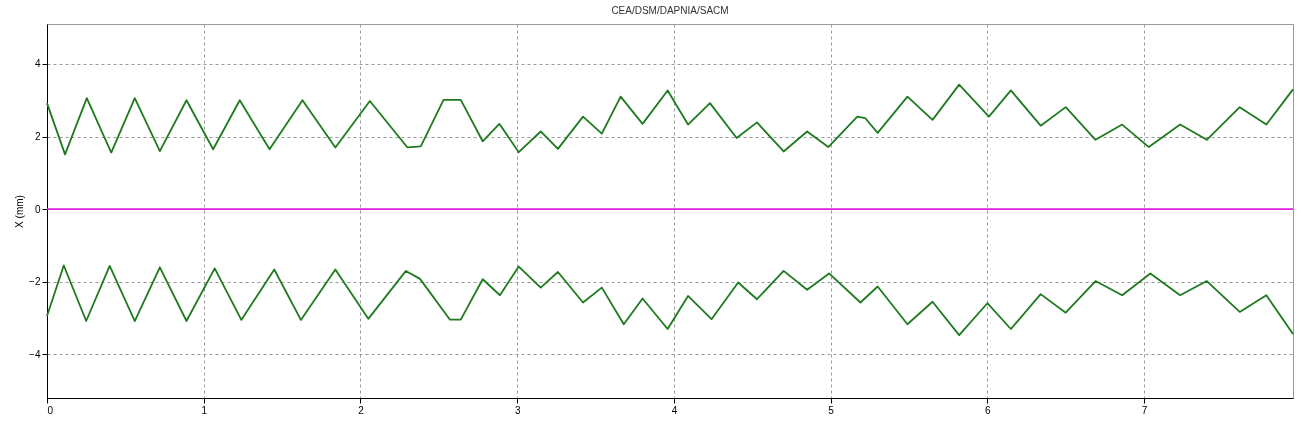 Image resolution: width=1307 pixels, height=441 pixels. Describe the element at coordinates (670, 10) in the screenshot. I see `chart-title: CEA/DSM/DAPNIA/SACM` at that location.